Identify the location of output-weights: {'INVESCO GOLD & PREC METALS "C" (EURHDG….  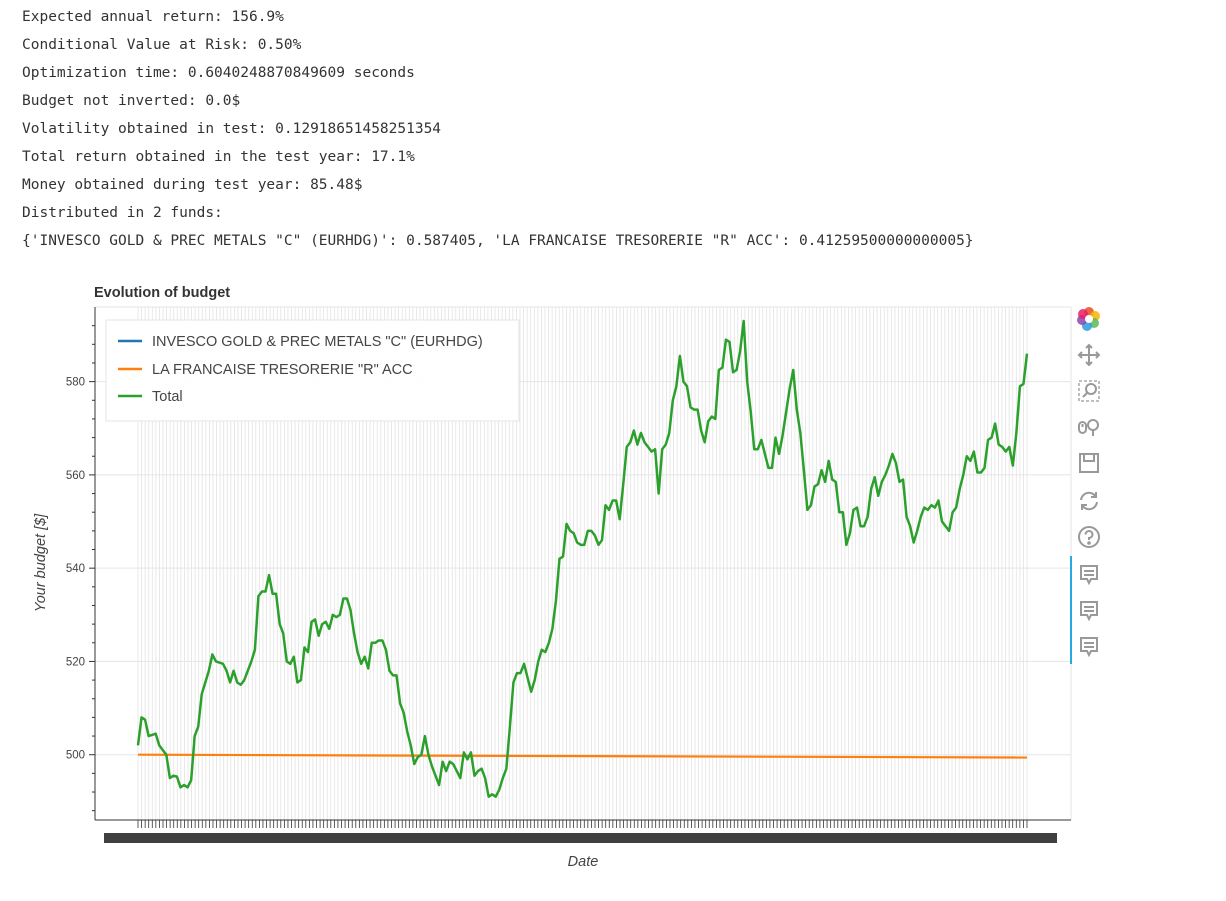
(498, 241).